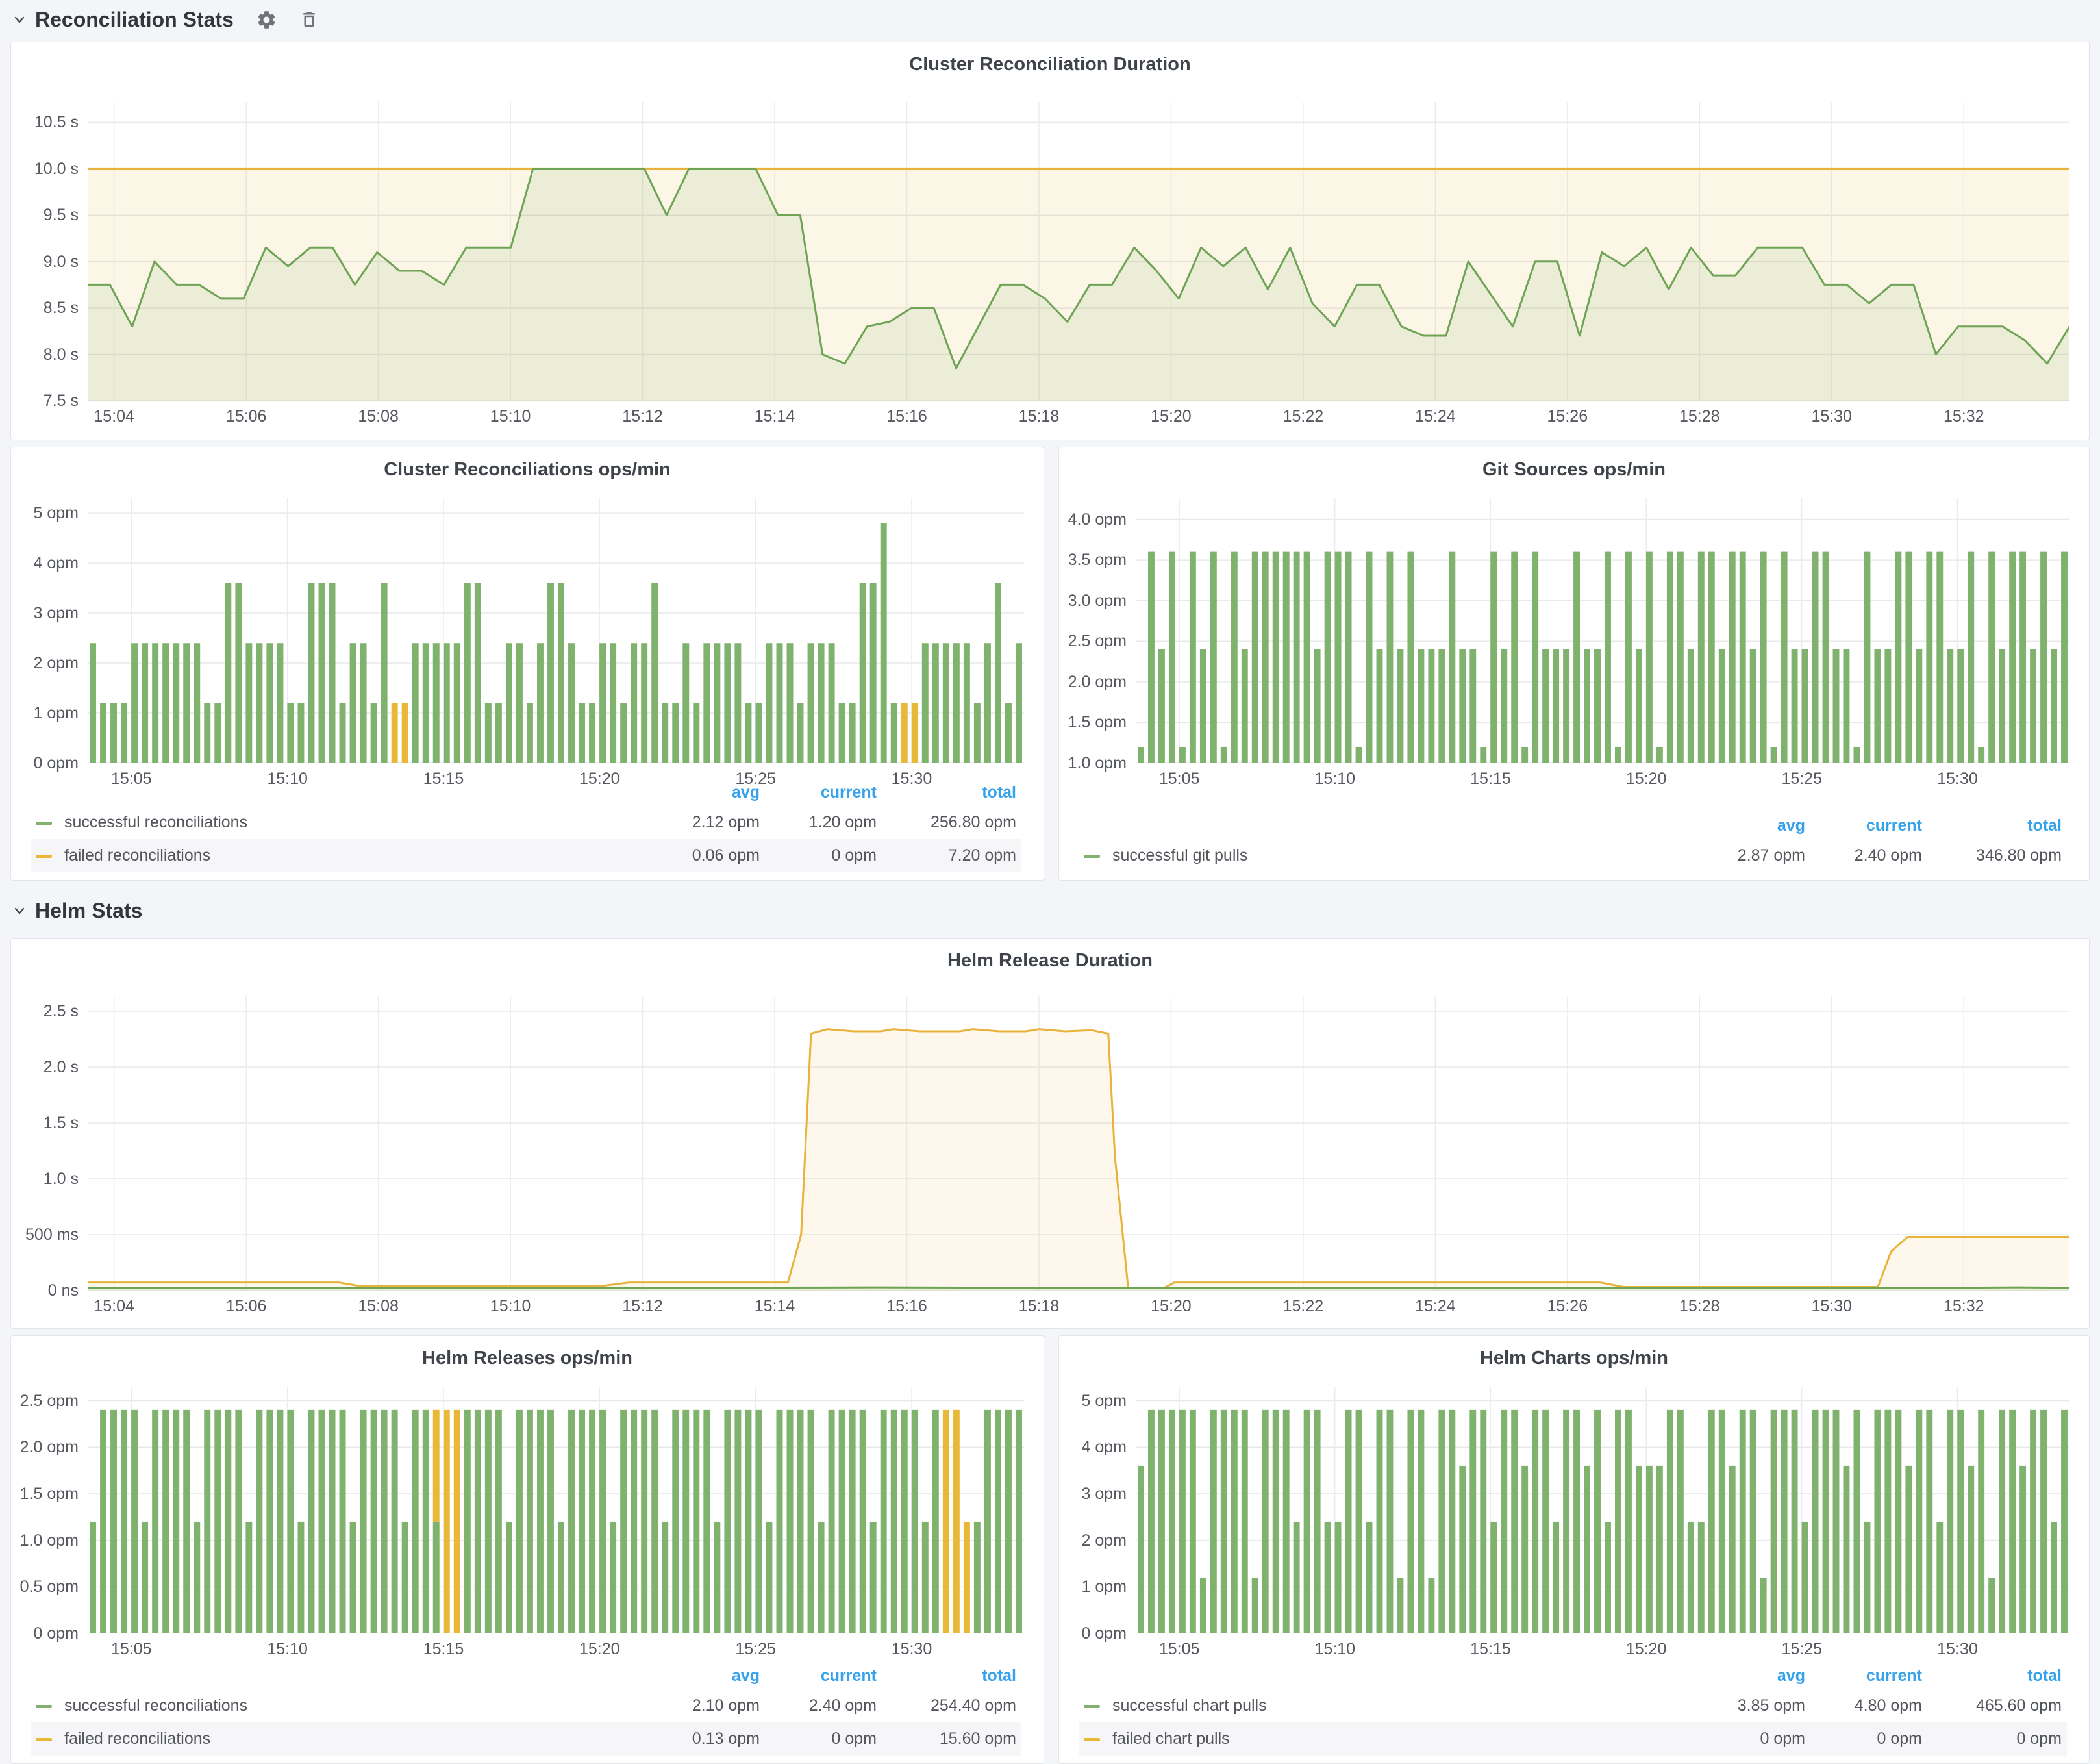 The height and width of the screenshot is (1764, 2100). Describe the element at coordinates (1574, 1358) in the screenshot. I see `panel-title: Helm Charts ops/min` at that location.